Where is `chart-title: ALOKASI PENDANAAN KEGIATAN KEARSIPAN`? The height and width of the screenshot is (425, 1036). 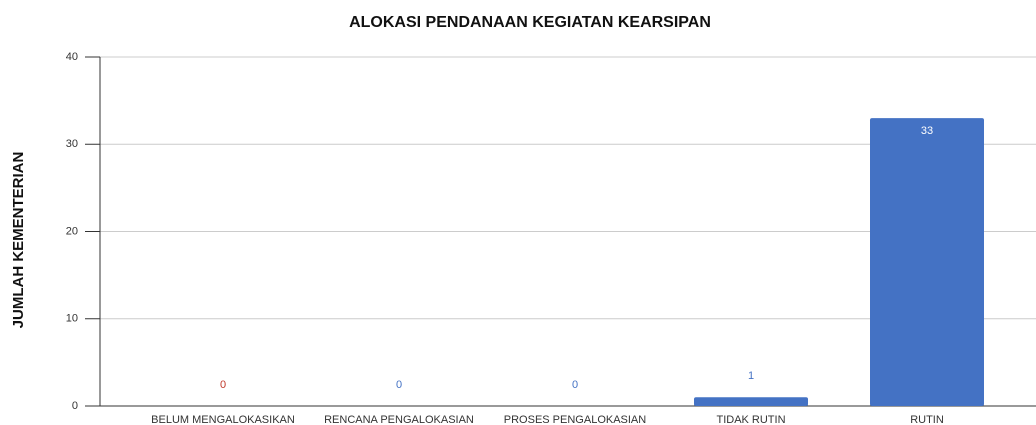 chart-title: ALOKASI PENDANAAN KEGIATAN KEARSIPAN is located at coordinates (530, 22).